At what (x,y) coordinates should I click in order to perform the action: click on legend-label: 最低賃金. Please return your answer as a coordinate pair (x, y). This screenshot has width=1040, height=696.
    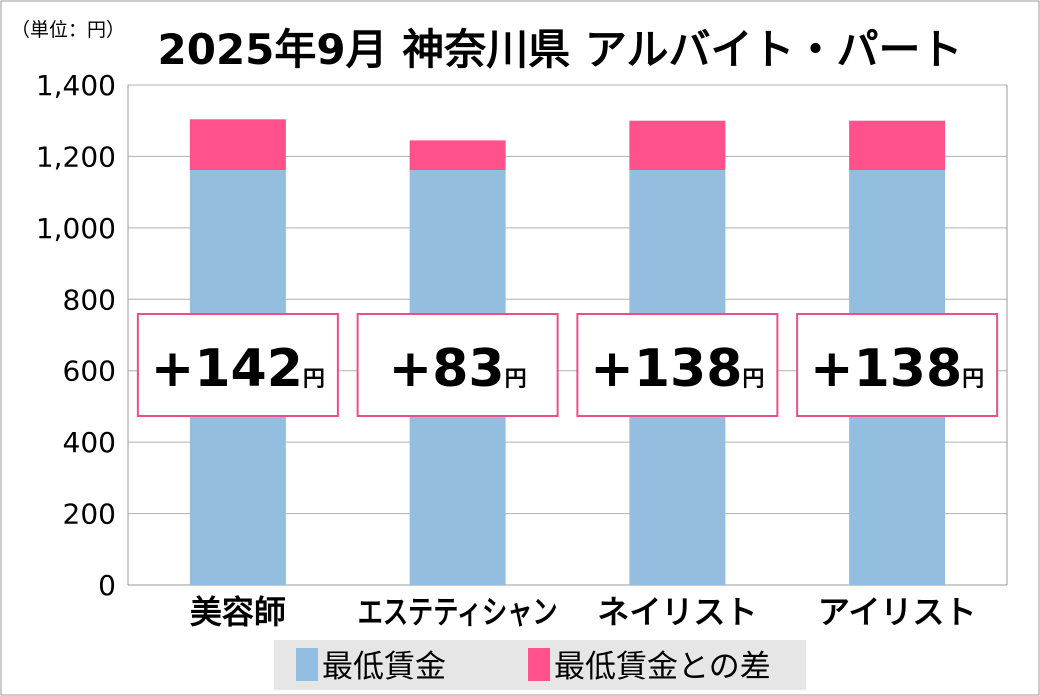
    Looking at the image, I should click on (384, 667).